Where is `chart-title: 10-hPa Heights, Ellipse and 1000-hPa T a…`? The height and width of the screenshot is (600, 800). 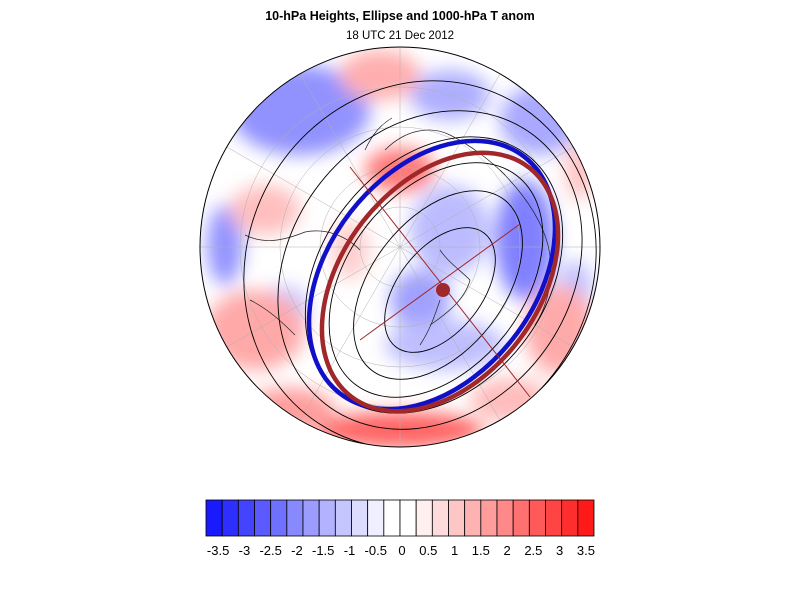 chart-title: 10-hPa Heights, Ellipse and 1000-hPa T a… is located at coordinates (400, 16).